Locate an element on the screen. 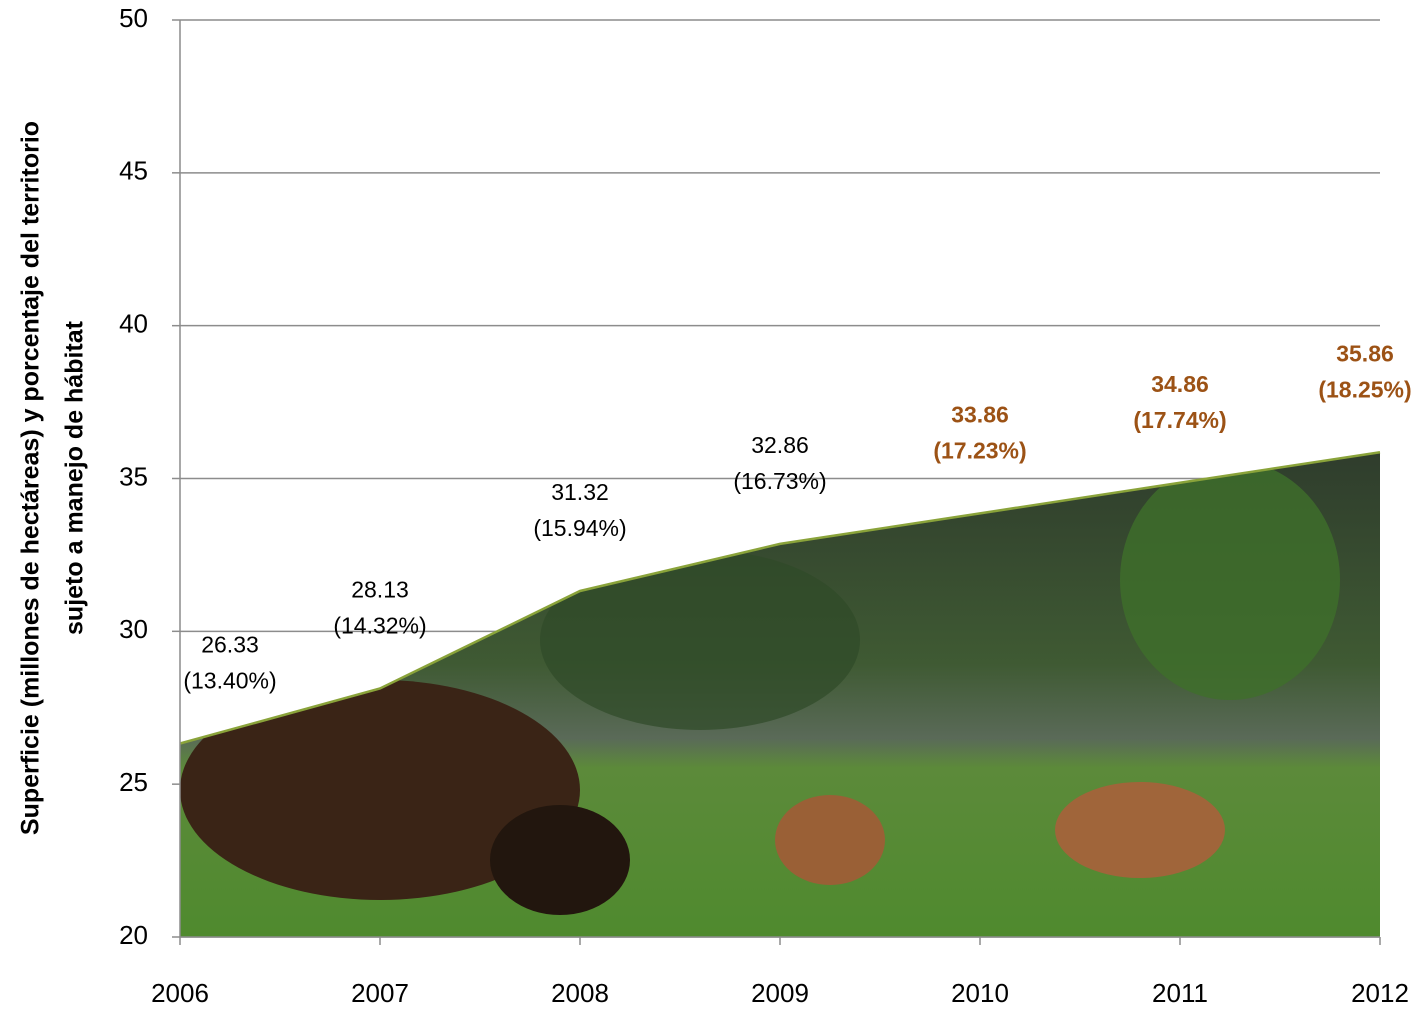  y-axis-title: sujeto a manejo de hábitat is located at coordinates (75, 477).